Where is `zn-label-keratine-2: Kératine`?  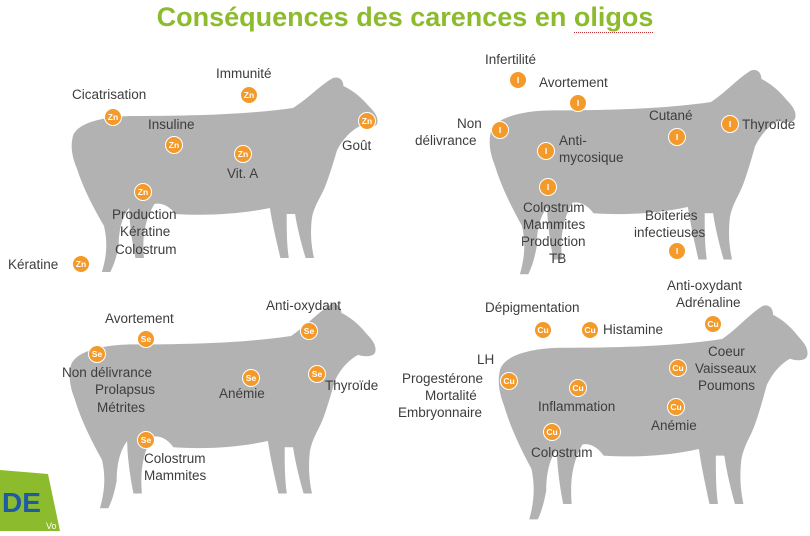
zn-label-keratine-2: Kératine is located at coordinates (33, 264).